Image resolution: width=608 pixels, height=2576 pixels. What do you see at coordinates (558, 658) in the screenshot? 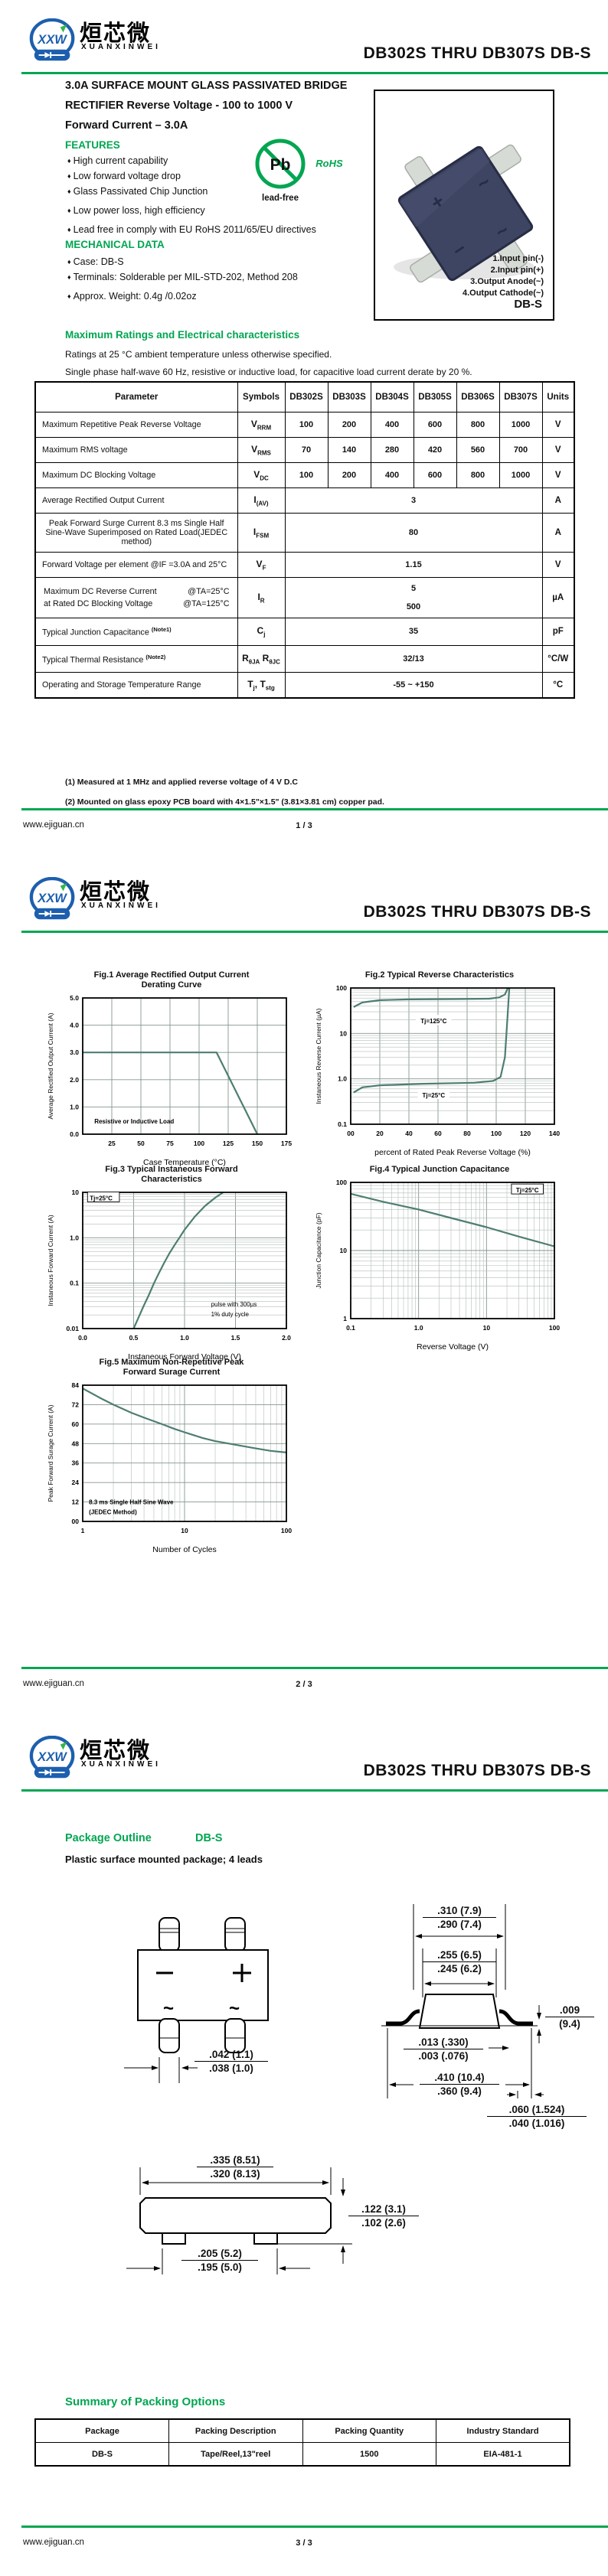
I see `unit-cell: °C/W` at bounding box center [558, 658].